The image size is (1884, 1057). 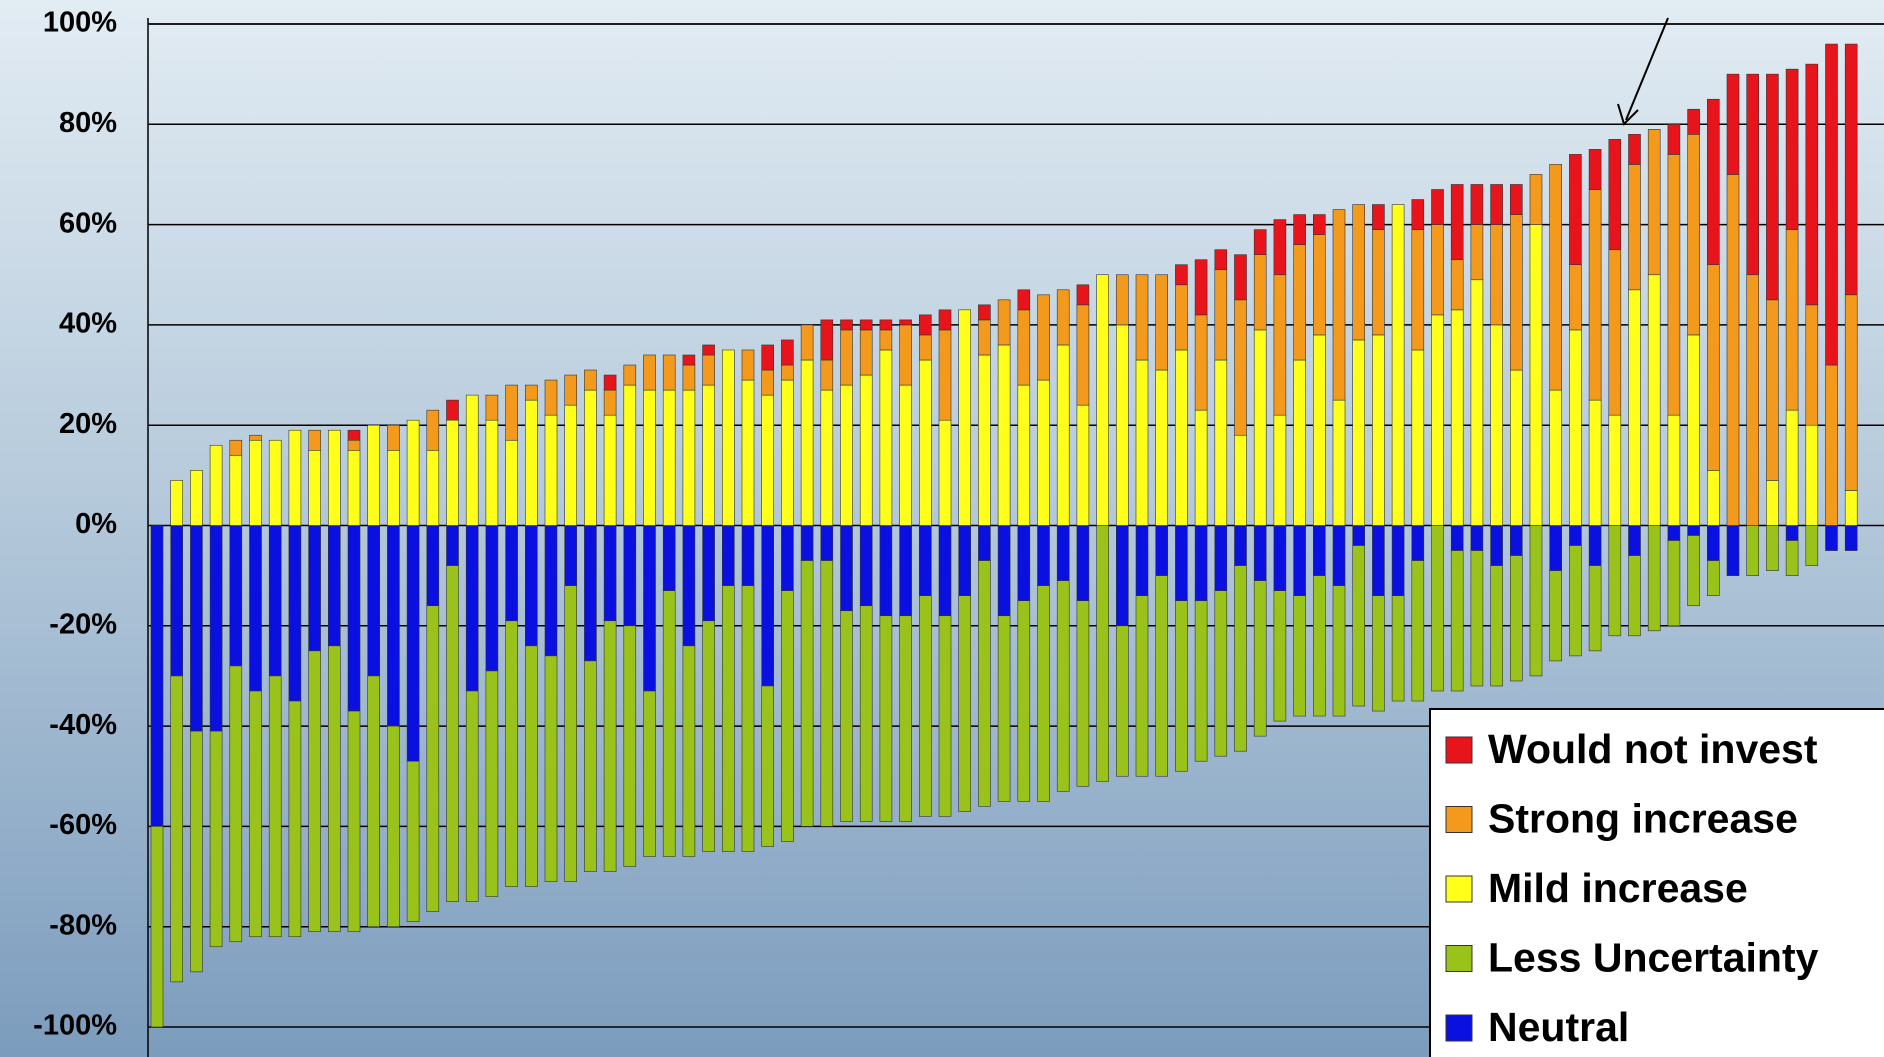 I want to click on arrow-line, so click(x=1647, y=69).